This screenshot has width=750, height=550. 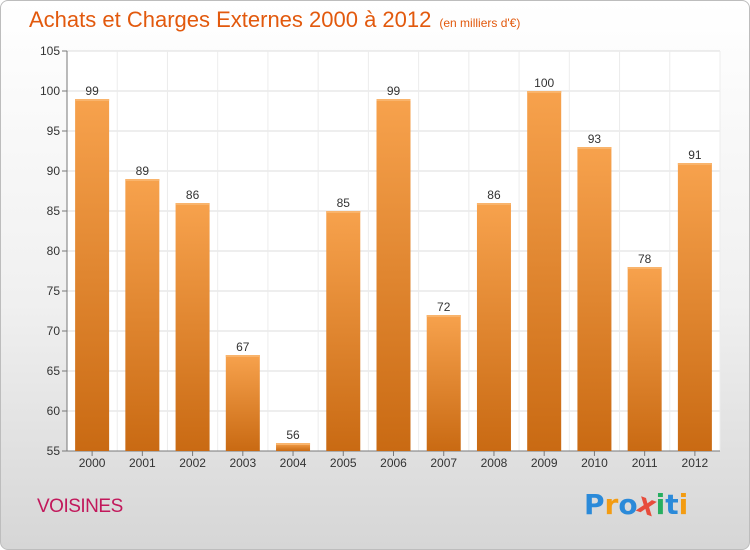 What do you see at coordinates (480, 23) in the screenshot?
I see `chart-unit: (en milliers d'€)` at bounding box center [480, 23].